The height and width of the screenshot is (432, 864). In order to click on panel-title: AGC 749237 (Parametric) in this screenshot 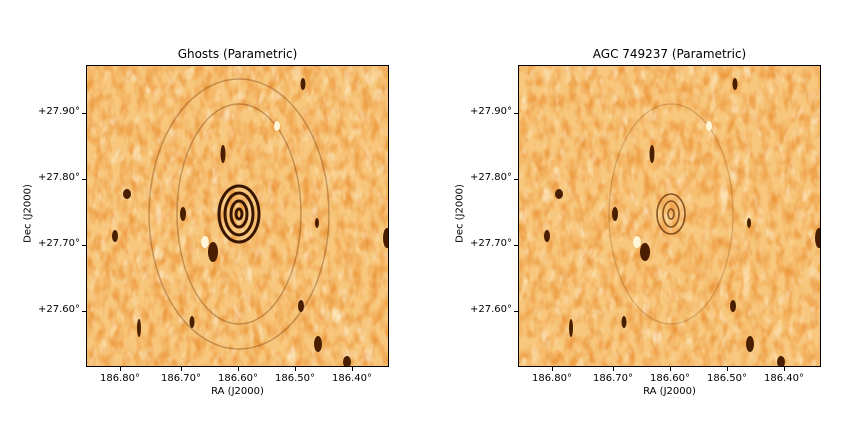, I will do `click(669, 54)`.